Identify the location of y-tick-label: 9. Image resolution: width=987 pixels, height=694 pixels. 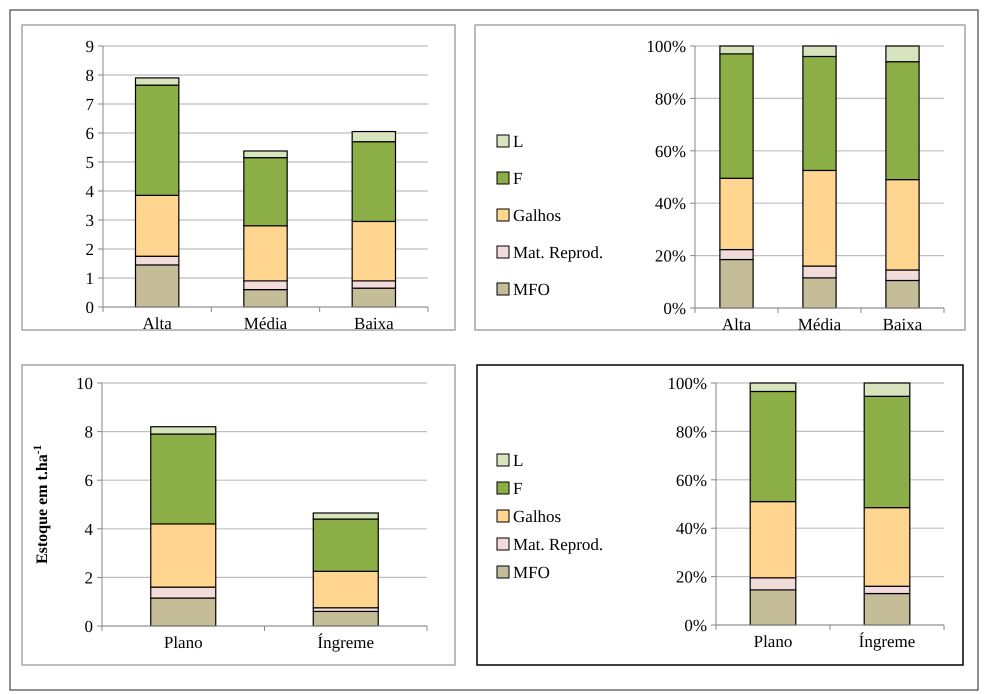
(90, 46).